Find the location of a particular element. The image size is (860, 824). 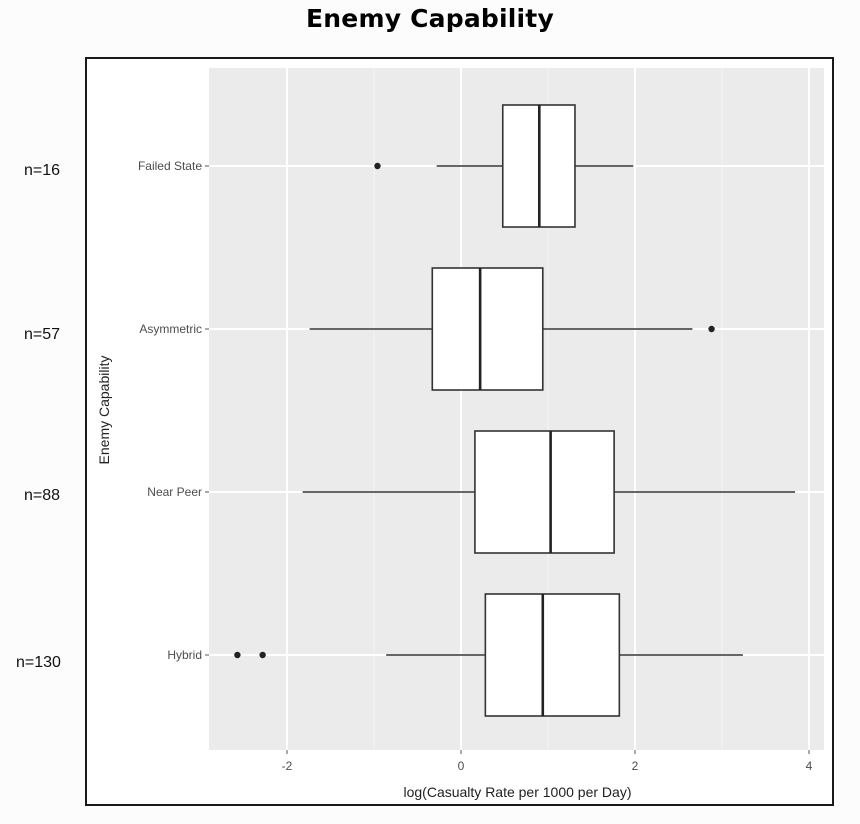

x-tick-label: 4 is located at coordinates (809, 766).